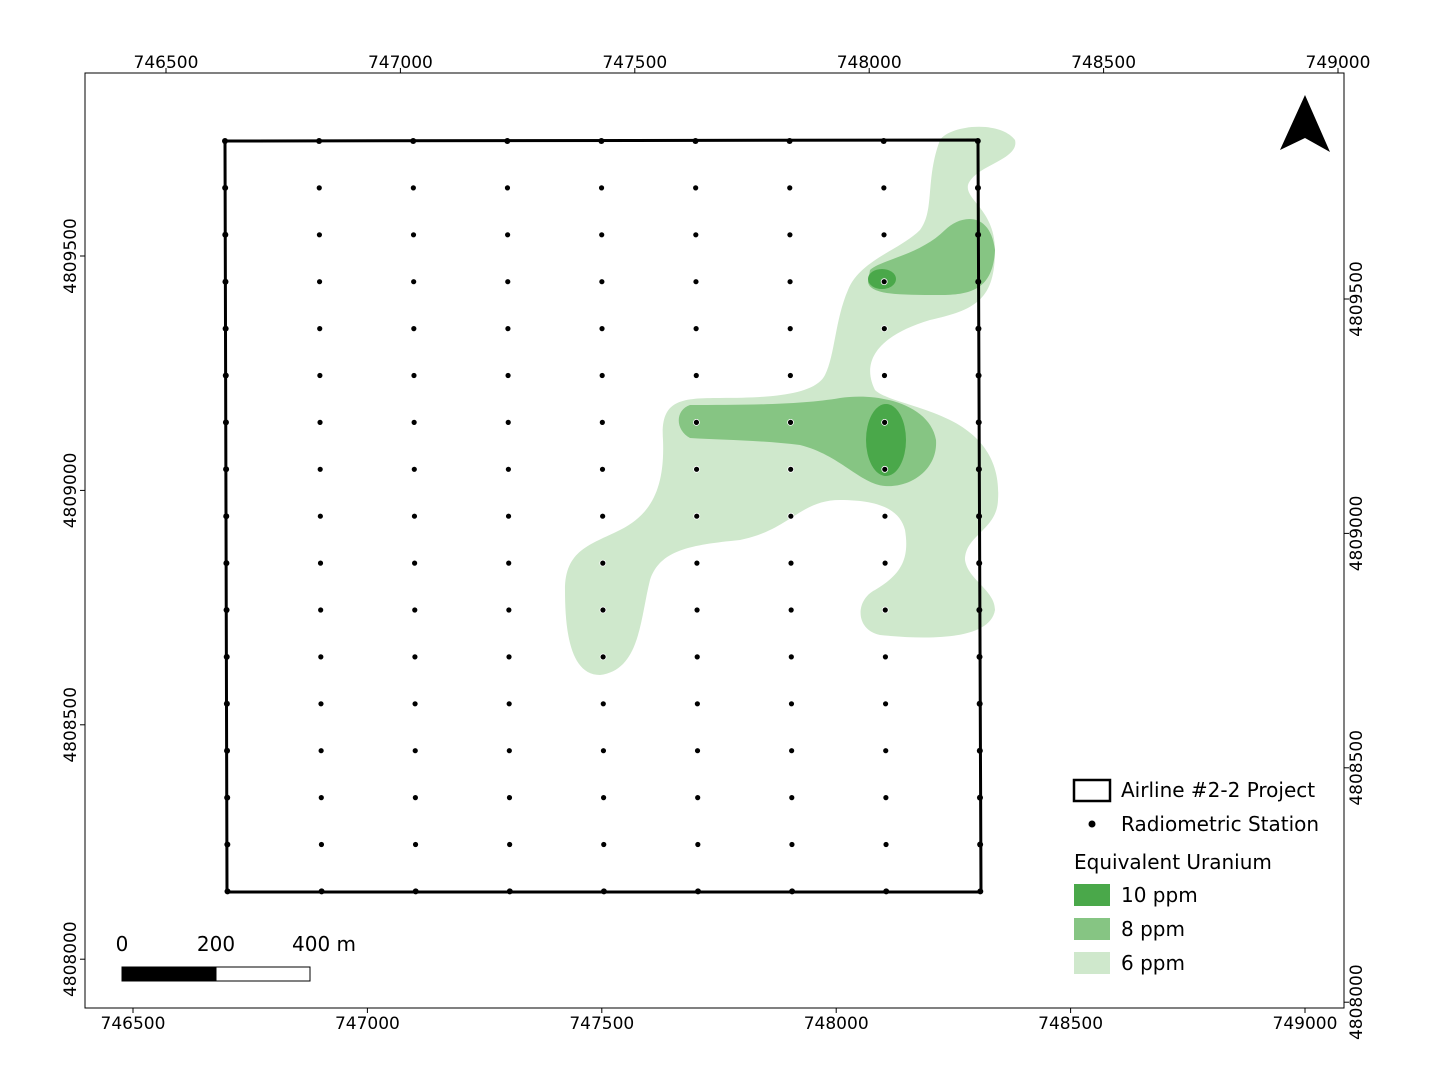  Describe the element at coordinates (263, 974) in the screenshot. I see `scale-segment` at that location.